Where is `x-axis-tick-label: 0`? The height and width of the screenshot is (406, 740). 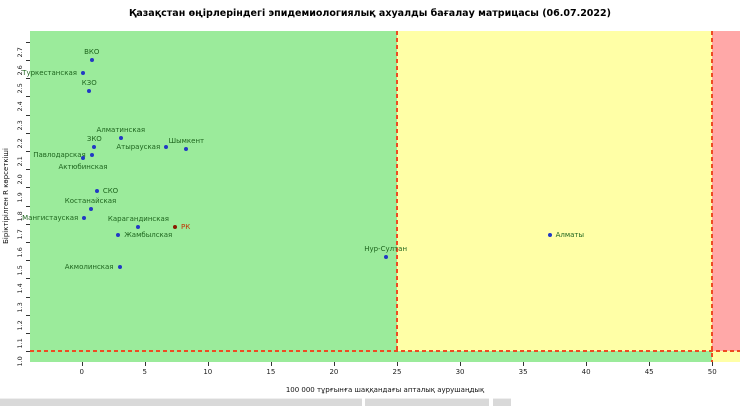
x-axis-tick-label: 0 is located at coordinates (81, 372).